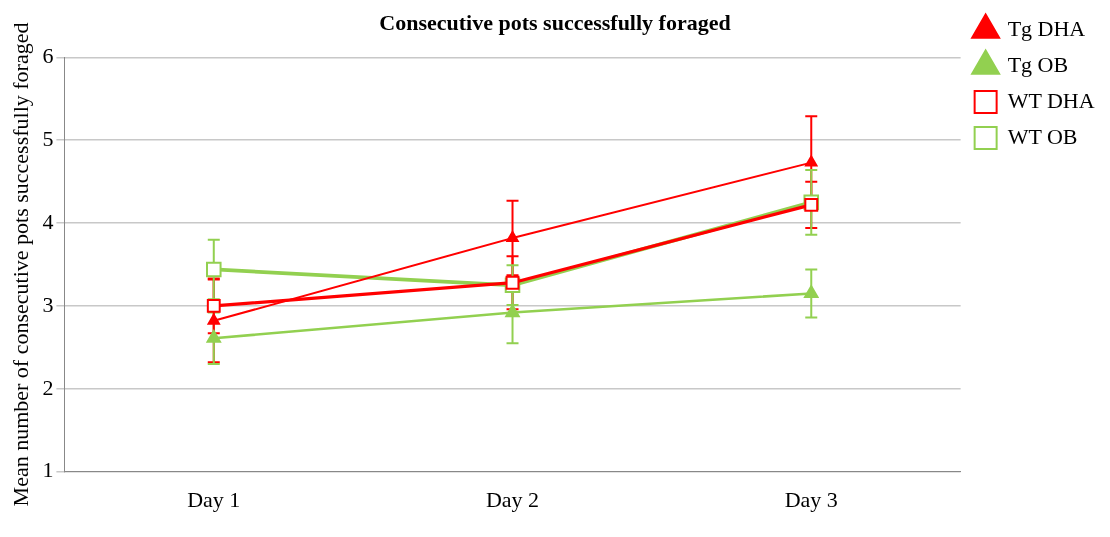 Image resolution: width=1110 pixels, height=537 pixels. What do you see at coordinates (48, 56) in the screenshot?
I see `y-tick-label: 6` at bounding box center [48, 56].